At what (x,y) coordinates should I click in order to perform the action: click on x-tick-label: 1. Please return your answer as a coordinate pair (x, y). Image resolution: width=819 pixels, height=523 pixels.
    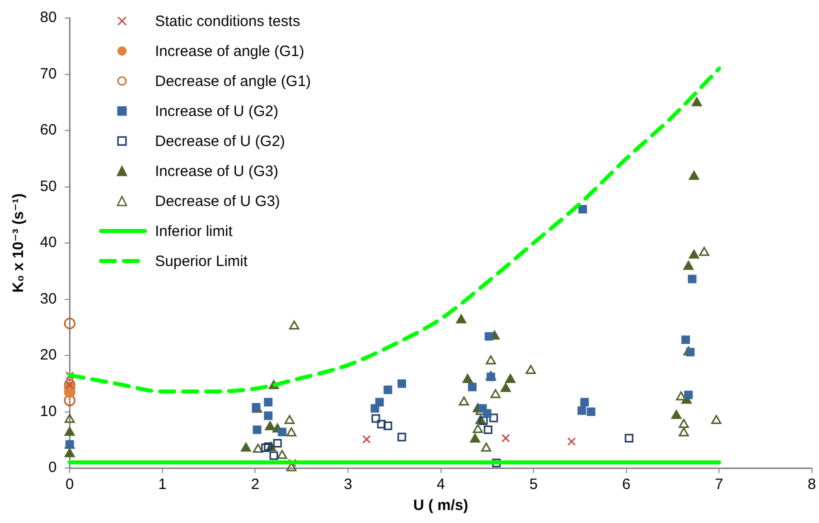
    Looking at the image, I should click on (162, 485).